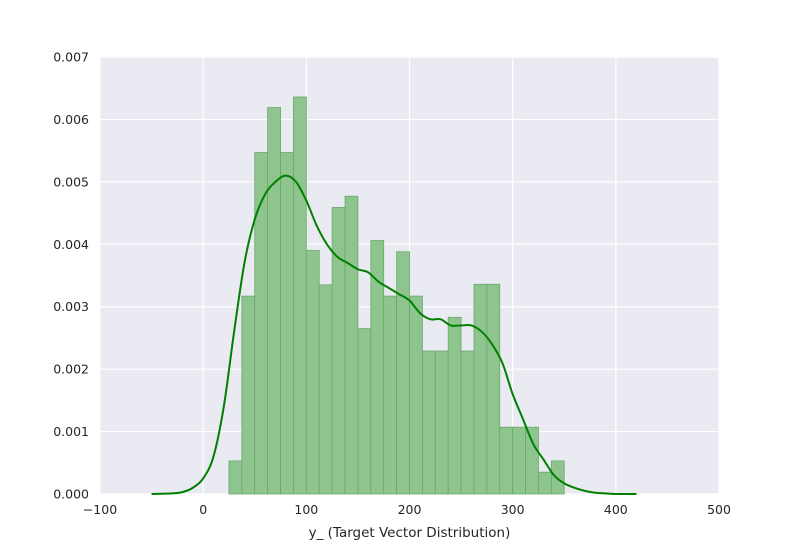  What do you see at coordinates (719, 509) in the screenshot?
I see `x-tick-label: 500` at bounding box center [719, 509].